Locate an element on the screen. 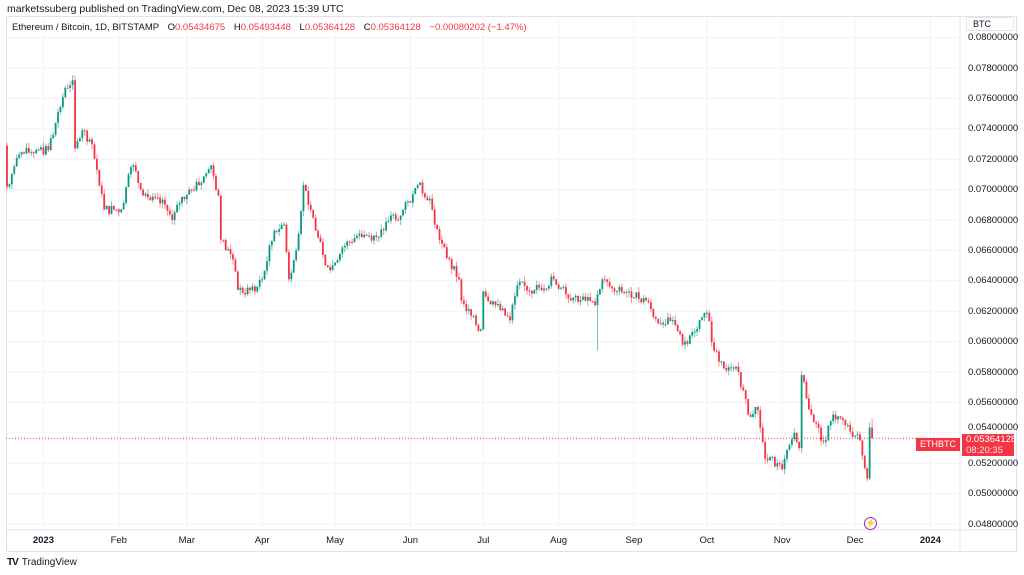  currency-button: BTC is located at coordinates (990, 24).